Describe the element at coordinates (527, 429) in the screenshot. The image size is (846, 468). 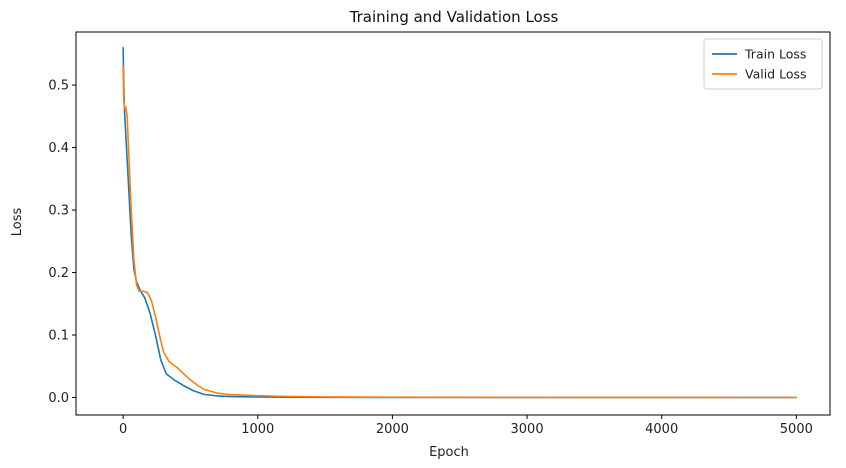
I see `x-tick-label: 3000` at that location.